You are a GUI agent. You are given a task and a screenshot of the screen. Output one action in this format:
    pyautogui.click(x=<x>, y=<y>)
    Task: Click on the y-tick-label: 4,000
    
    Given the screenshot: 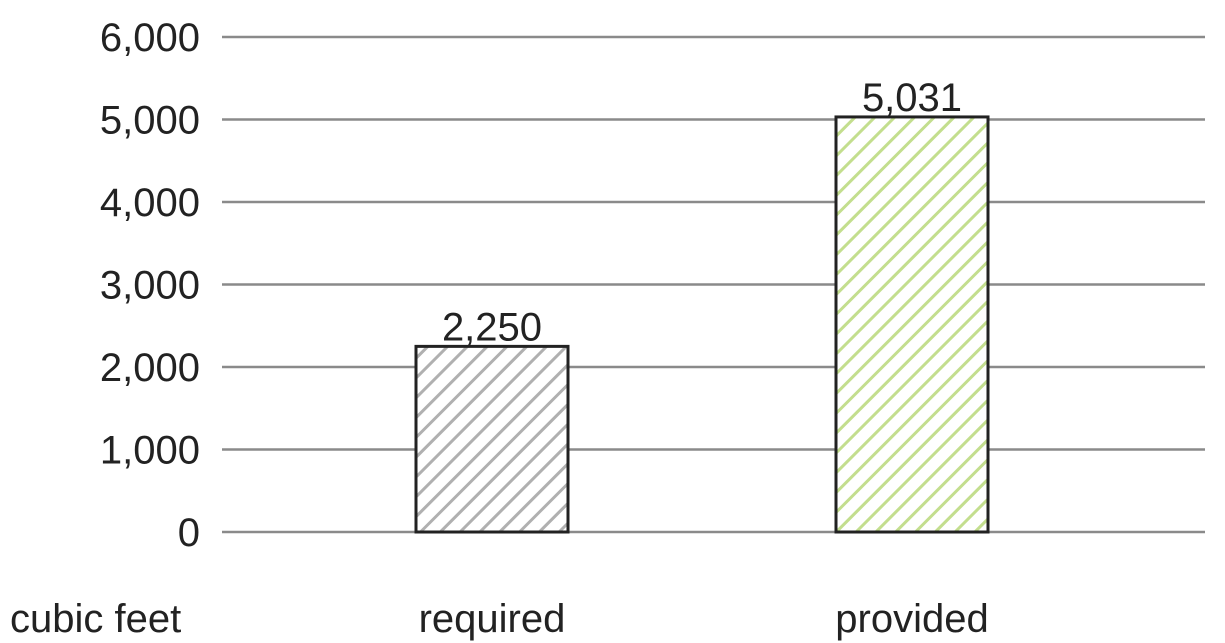 What is the action you would take?
    pyautogui.click(x=150, y=203)
    